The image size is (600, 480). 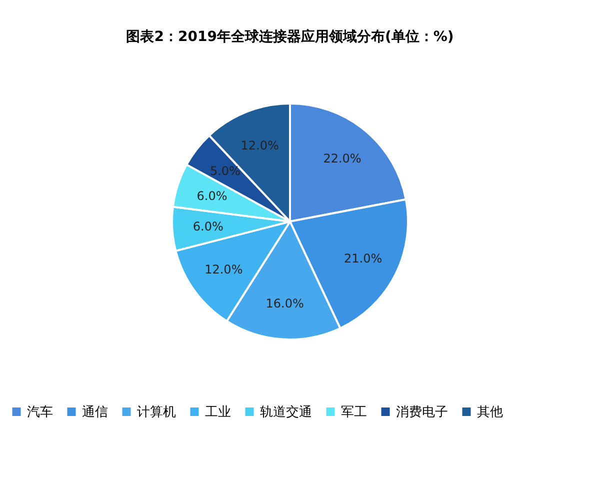 What do you see at coordinates (290, 36) in the screenshot?
I see `chart-title: 图表2：2019年全球连接器应用领域分布(单位：%)` at bounding box center [290, 36].